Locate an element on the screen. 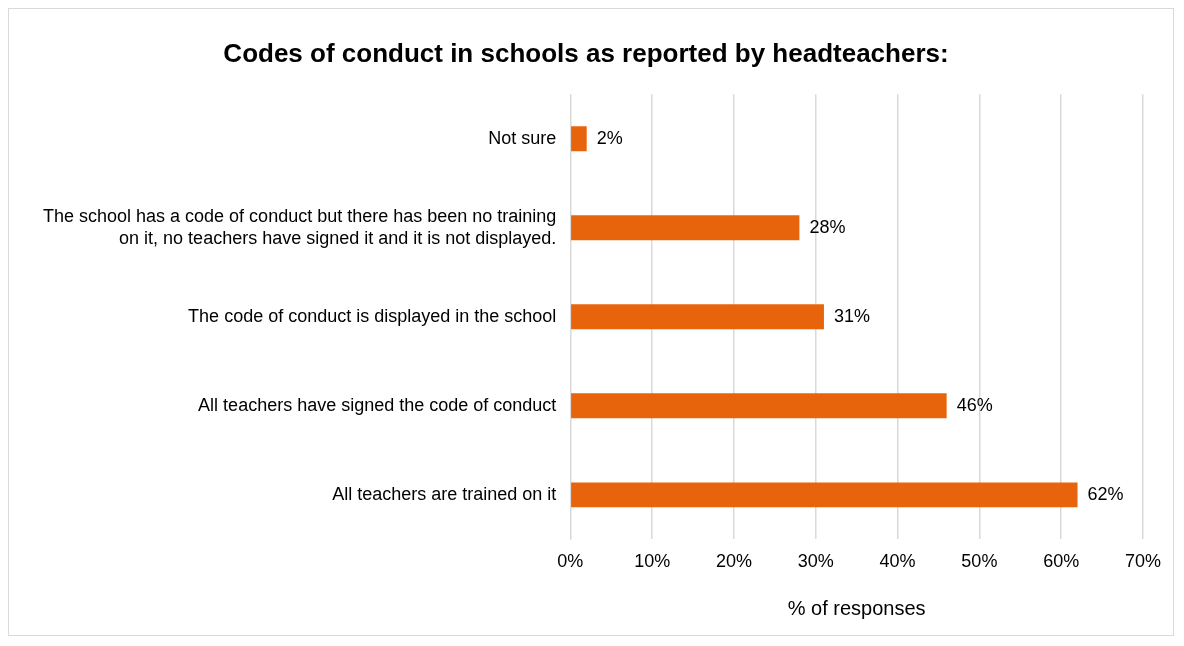 The height and width of the screenshot is (646, 1184). y-tick-label: All teachers have signed the code of conduct is located at coordinates (377, 404).